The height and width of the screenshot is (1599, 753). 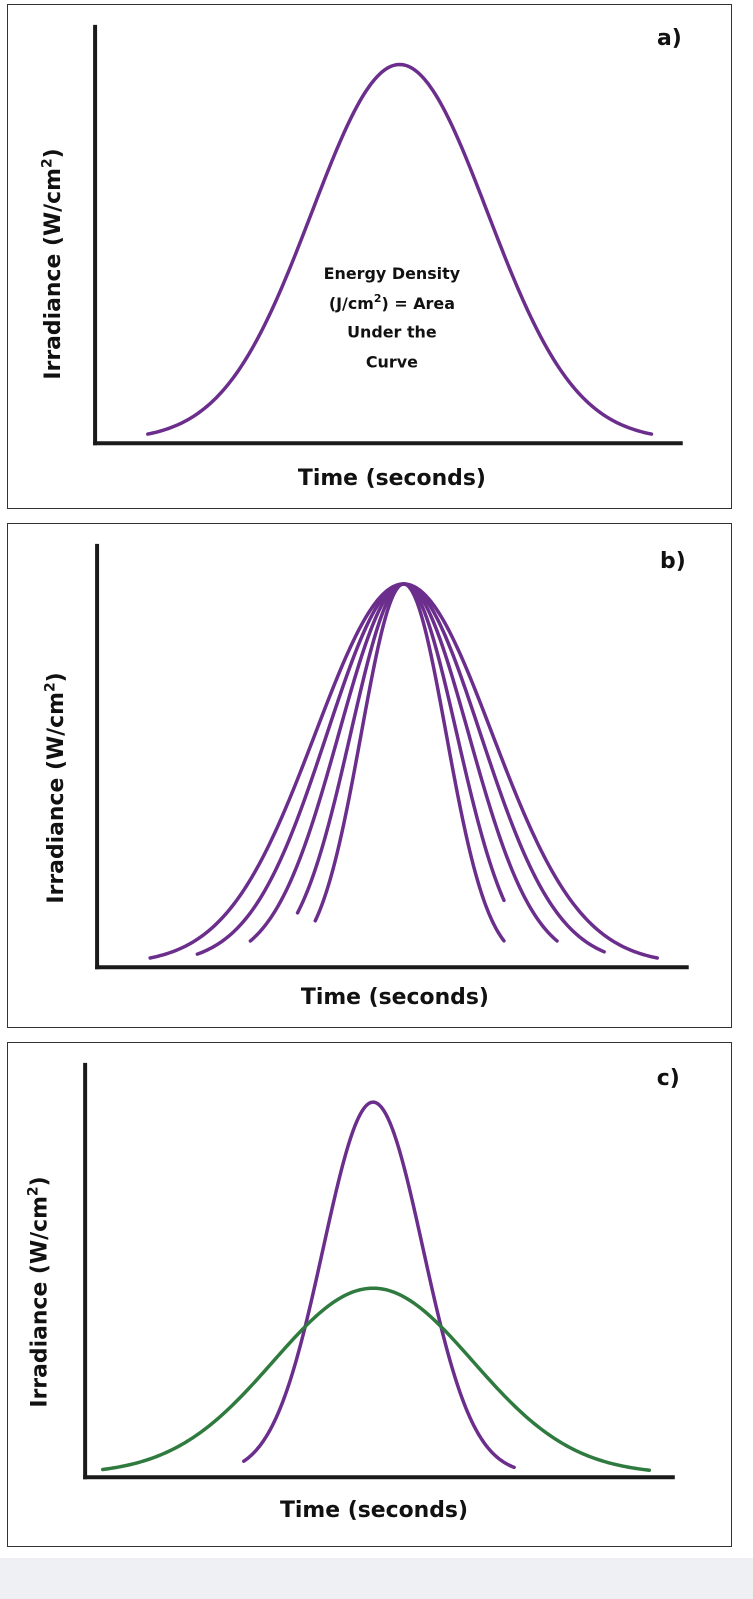 I want to click on annotation-line-3: Under the, so click(x=392, y=332).